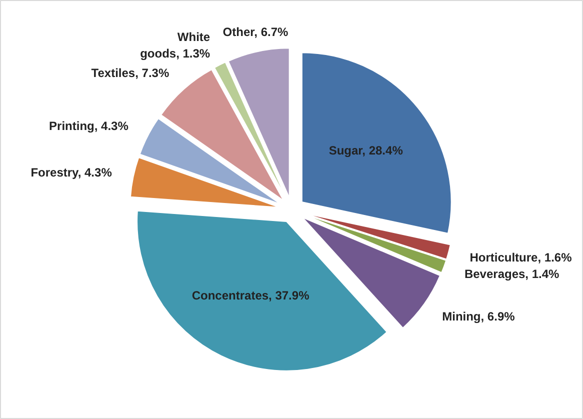  What do you see at coordinates (71, 172) in the screenshot?
I see `slice-label: Forestry, 4.3%` at bounding box center [71, 172].